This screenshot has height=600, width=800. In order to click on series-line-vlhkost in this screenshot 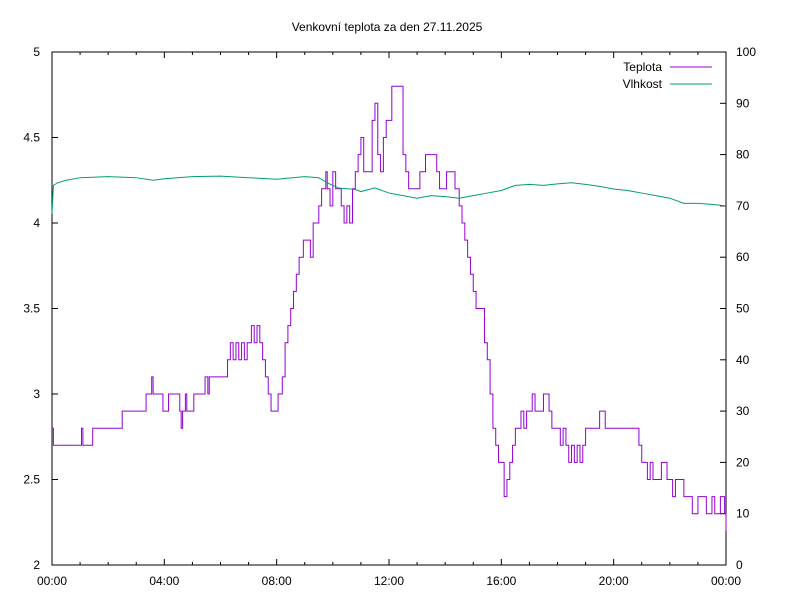, I will do `click(389, 194)`.